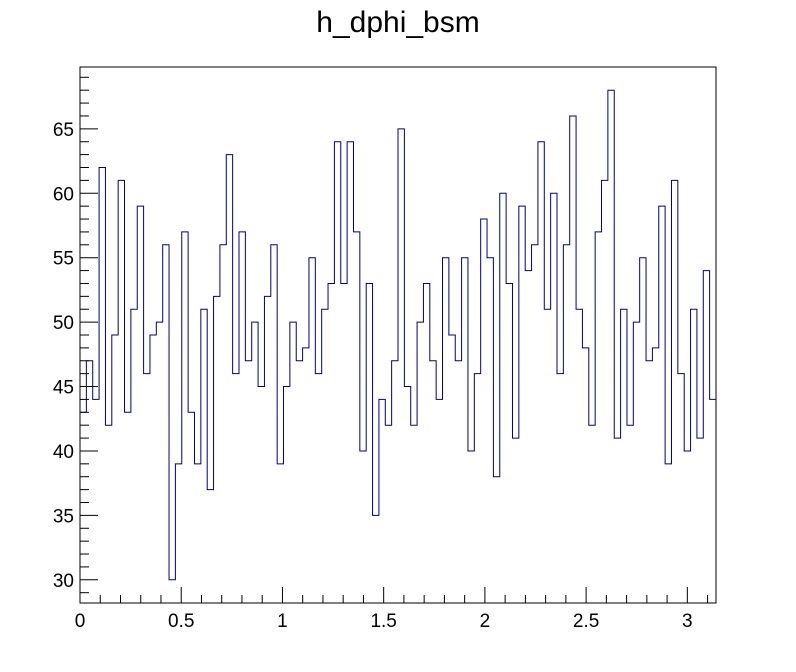 The height and width of the screenshot is (672, 796). I want to click on chart-title: h_dphi_bsm, so click(397, 22).